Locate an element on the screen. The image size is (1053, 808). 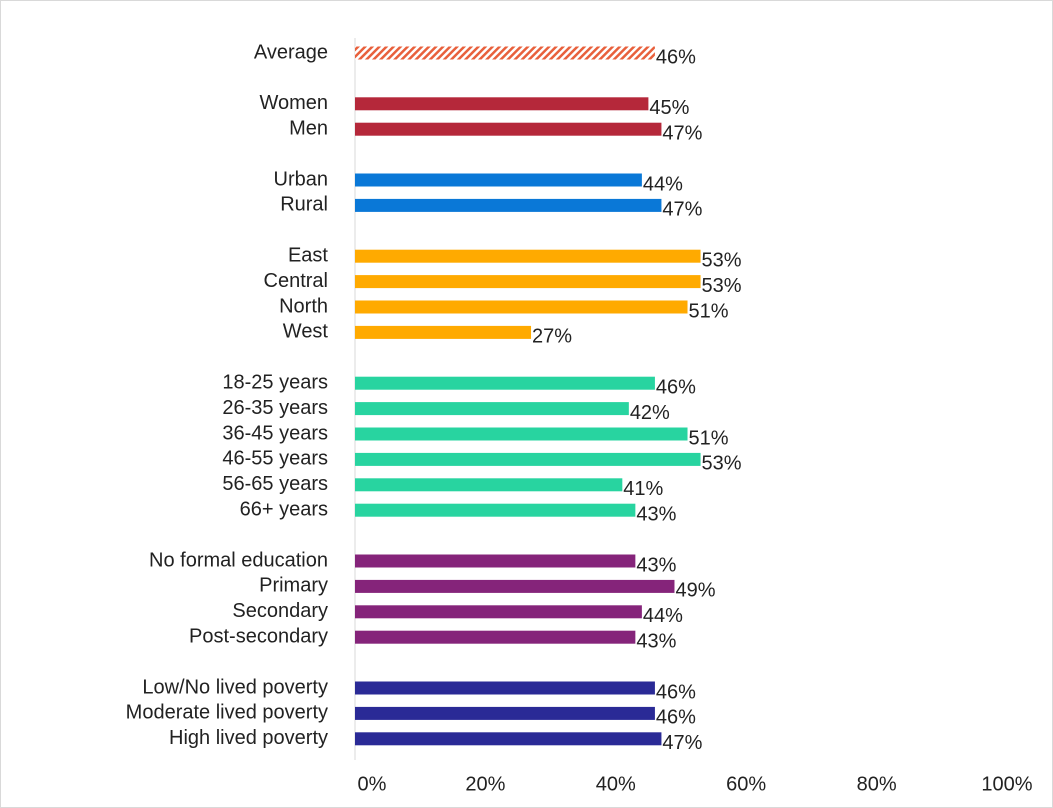
category-label: 36-45 years is located at coordinates (275, 433).